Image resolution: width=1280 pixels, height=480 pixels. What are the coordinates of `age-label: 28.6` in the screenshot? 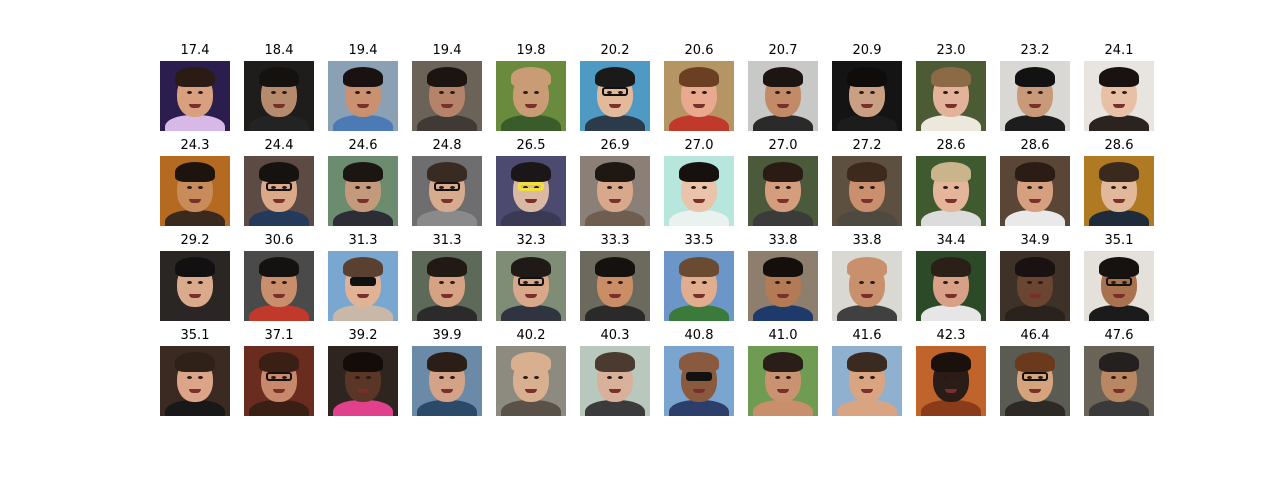 It's located at (1035, 145).